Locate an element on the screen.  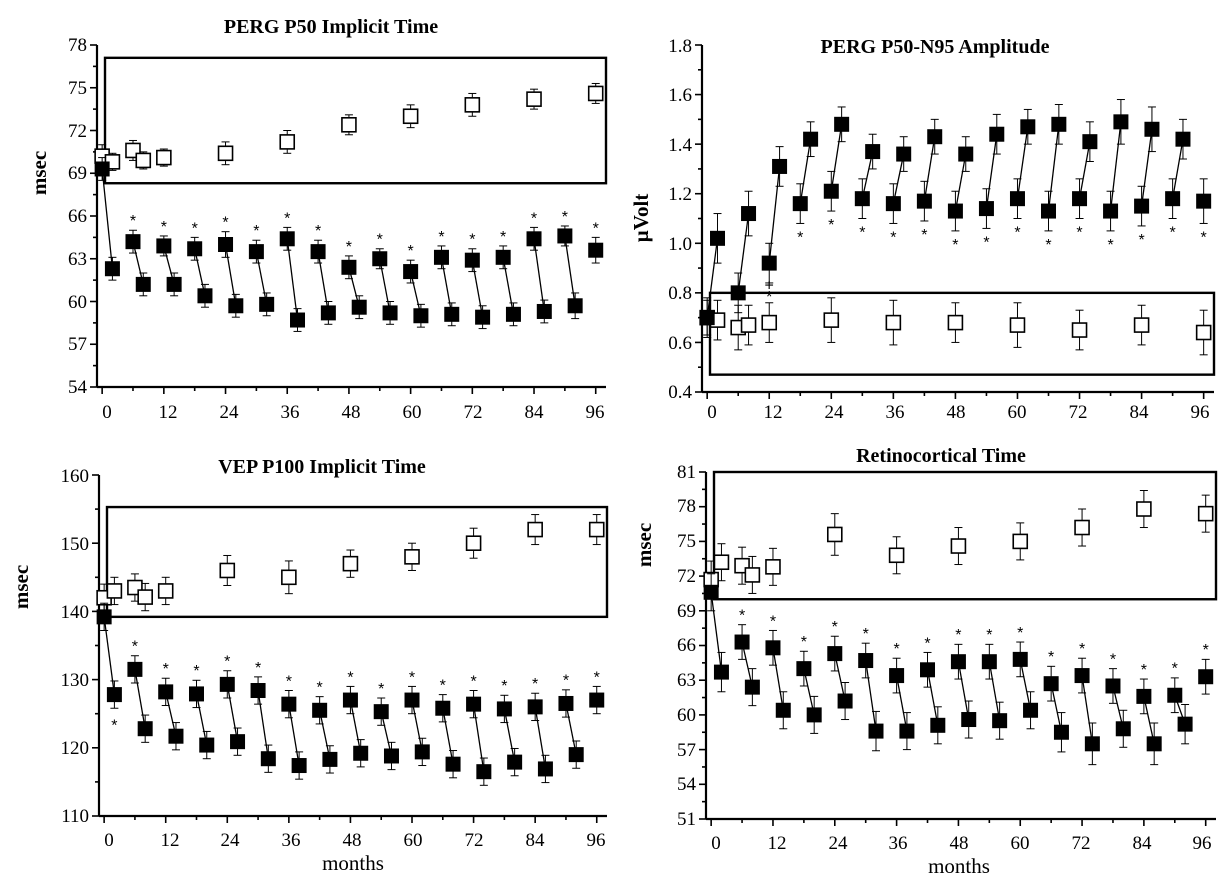
x-tick-label: 0 is located at coordinates (109, 840).